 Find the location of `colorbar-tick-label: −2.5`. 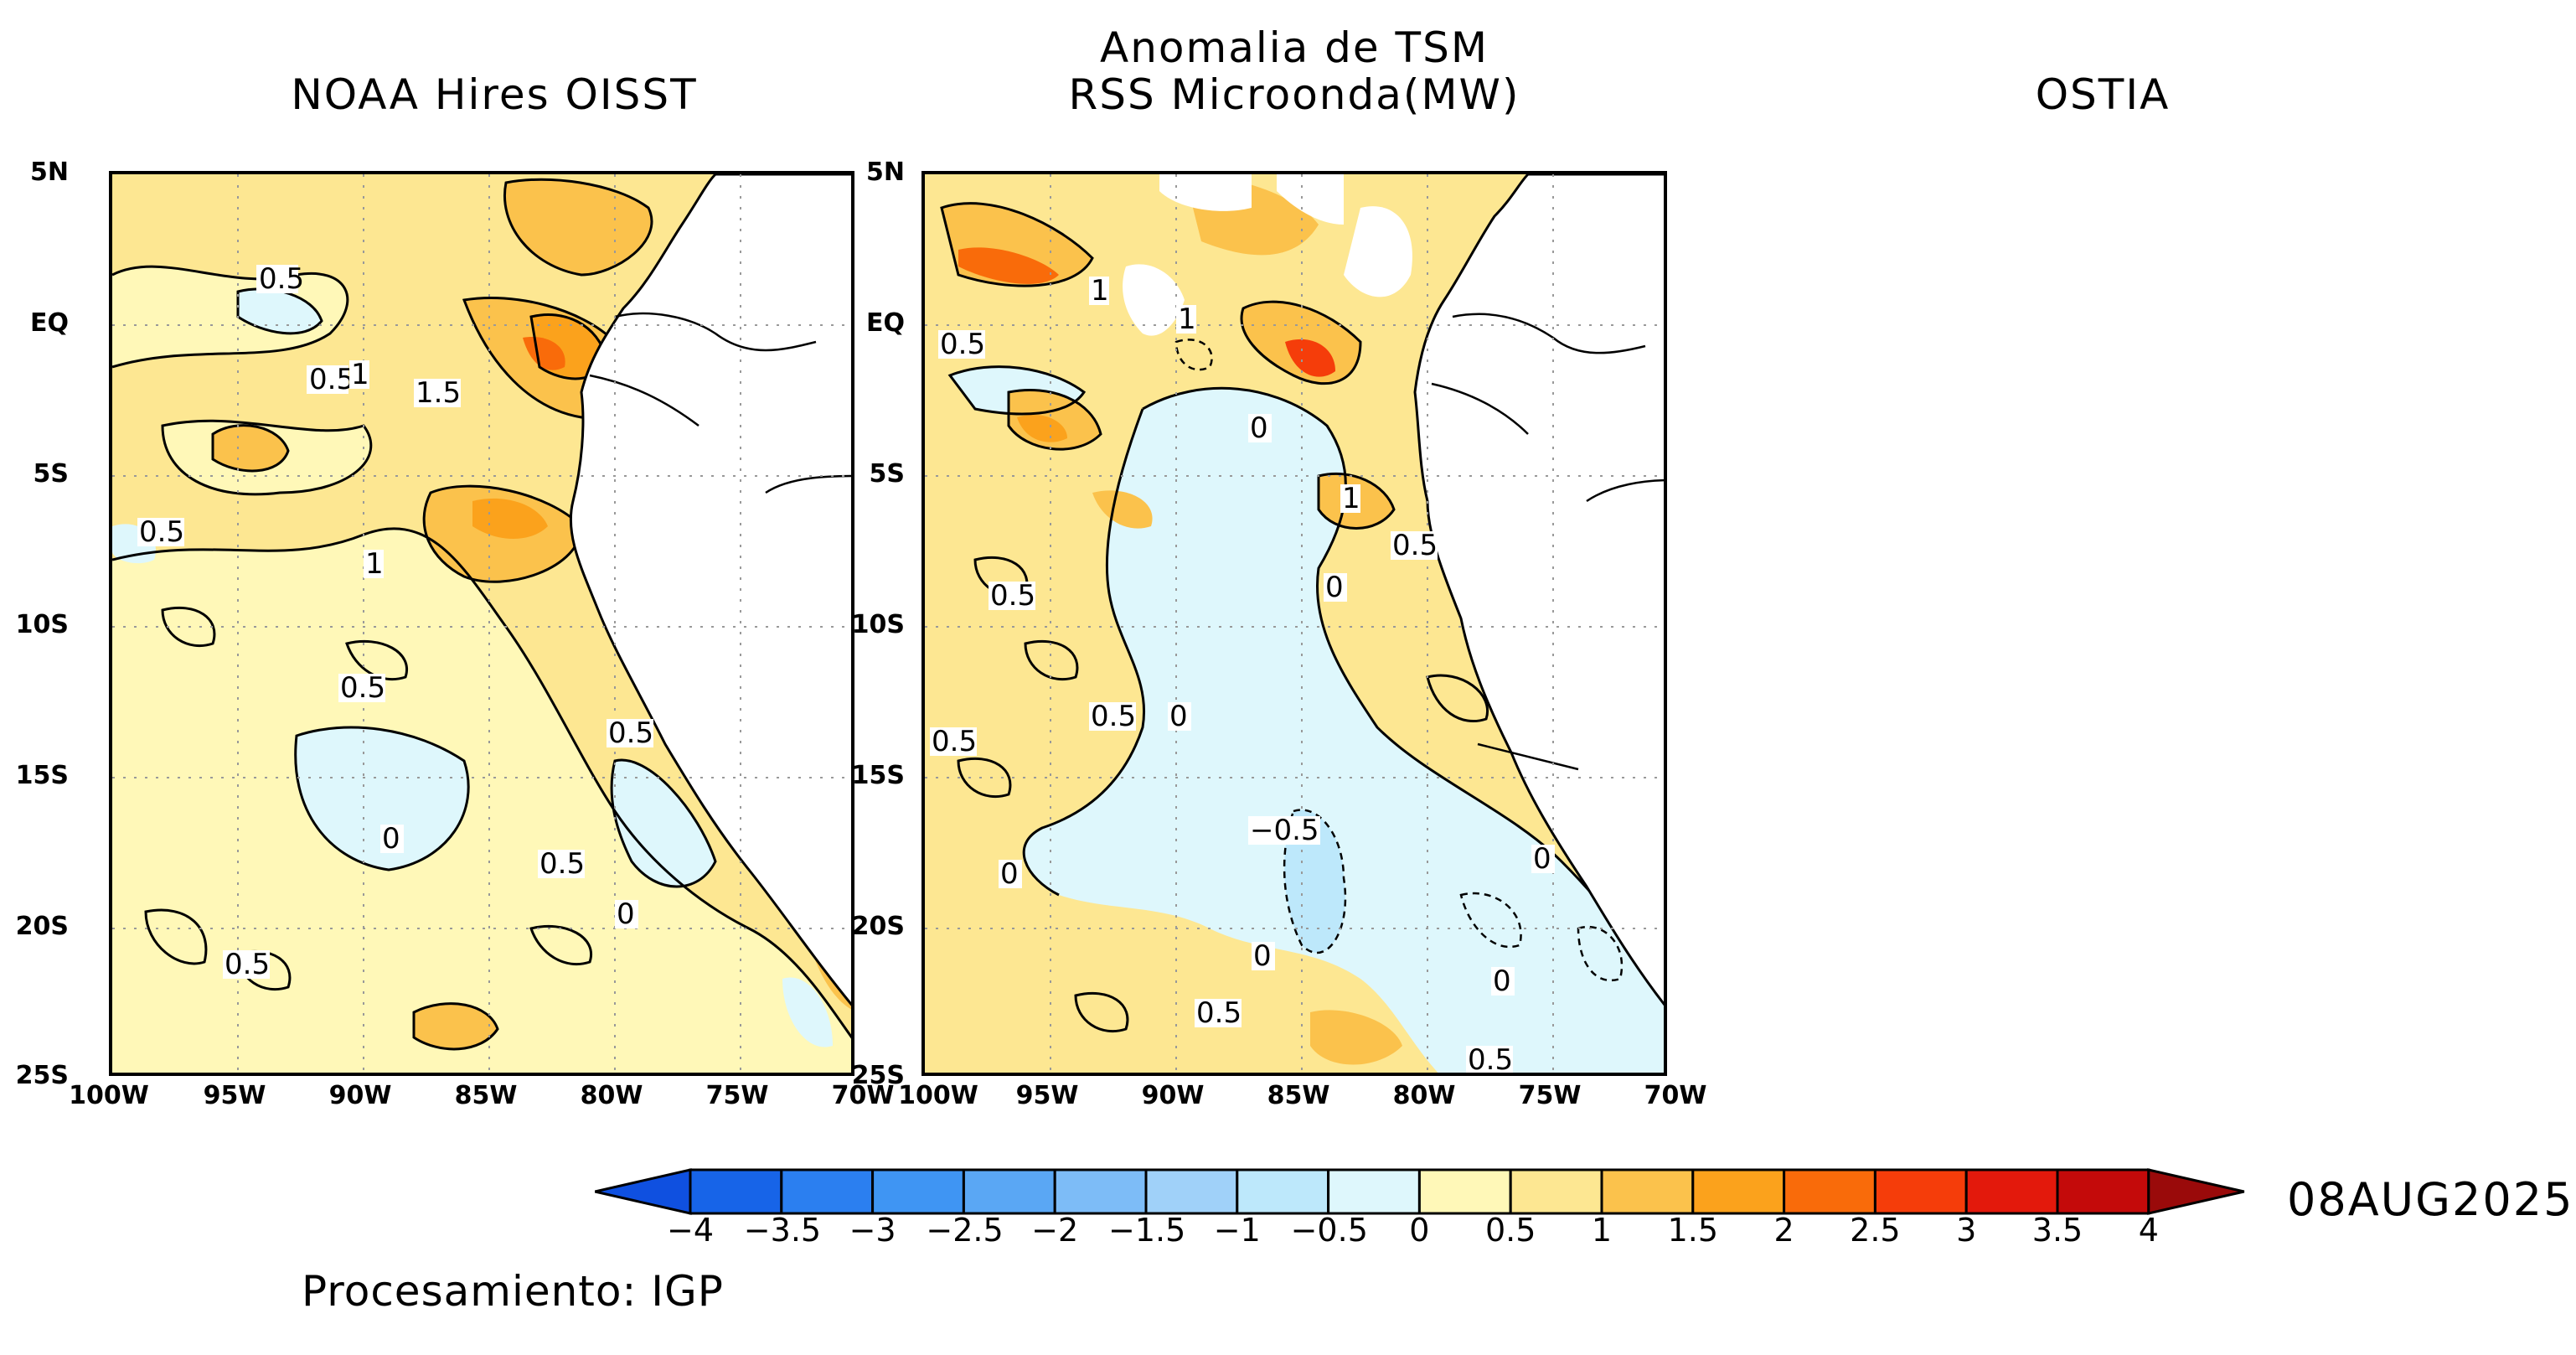

colorbar-tick-label: −2.5 is located at coordinates (965, 1230).